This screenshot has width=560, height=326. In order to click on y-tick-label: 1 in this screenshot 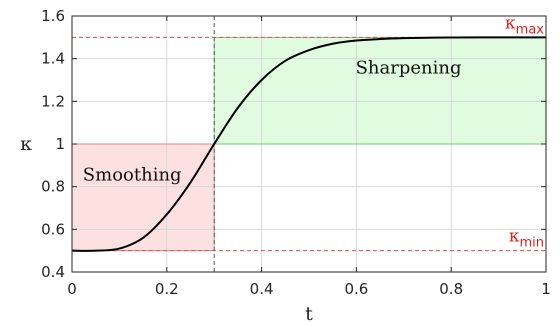, I will do `click(60, 144)`.